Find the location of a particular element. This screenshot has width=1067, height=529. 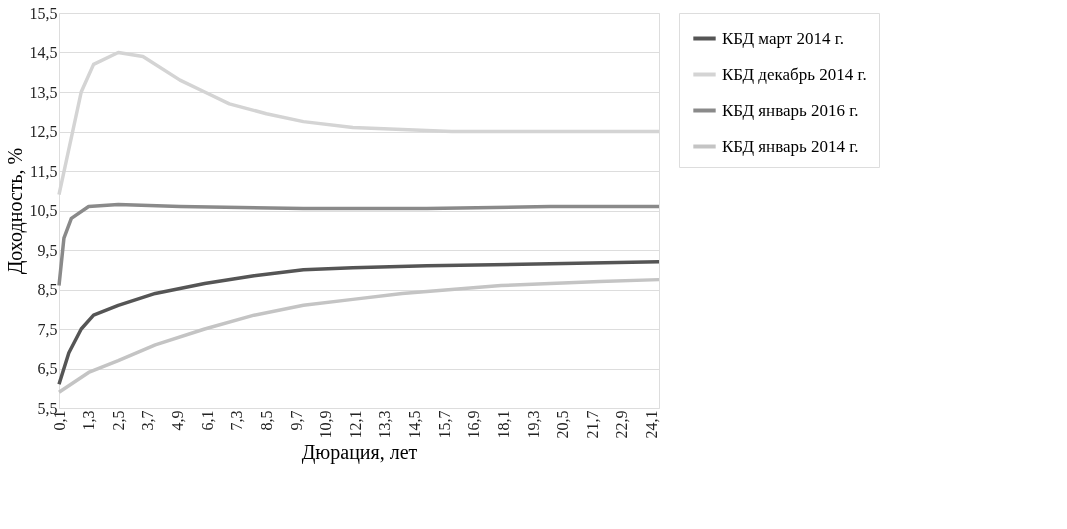

y-tick-label: 7,5 is located at coordinates (47, 329).